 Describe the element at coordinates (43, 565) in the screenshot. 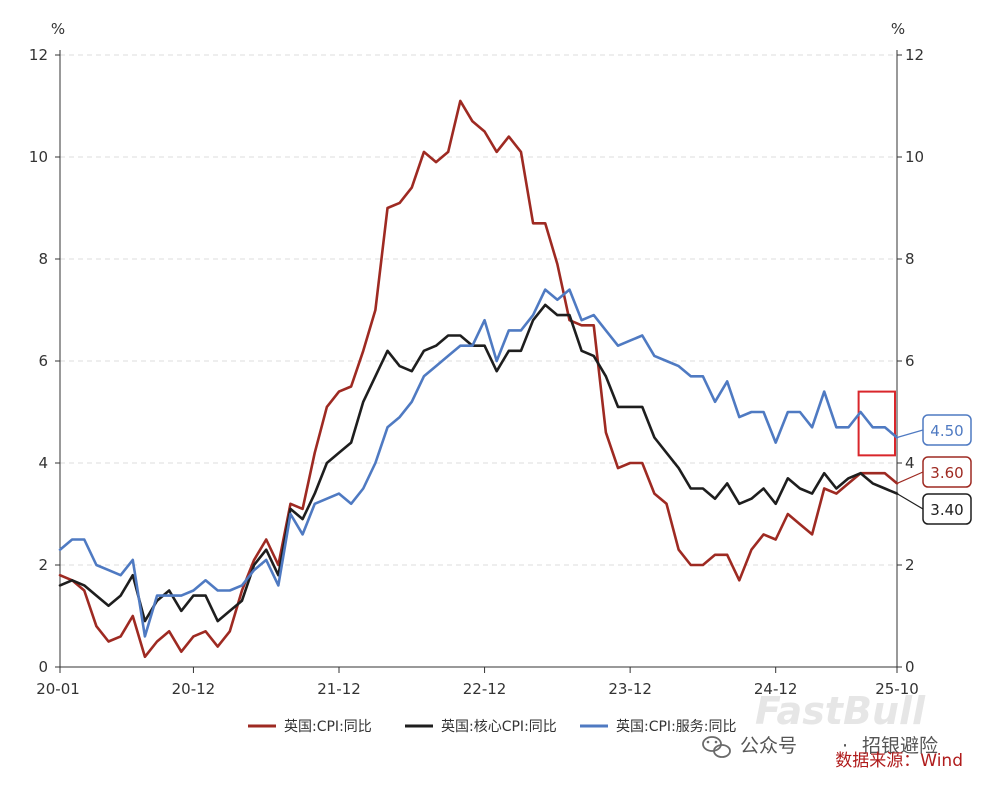

I see `y-tick-label-left-2: 2` at that location.